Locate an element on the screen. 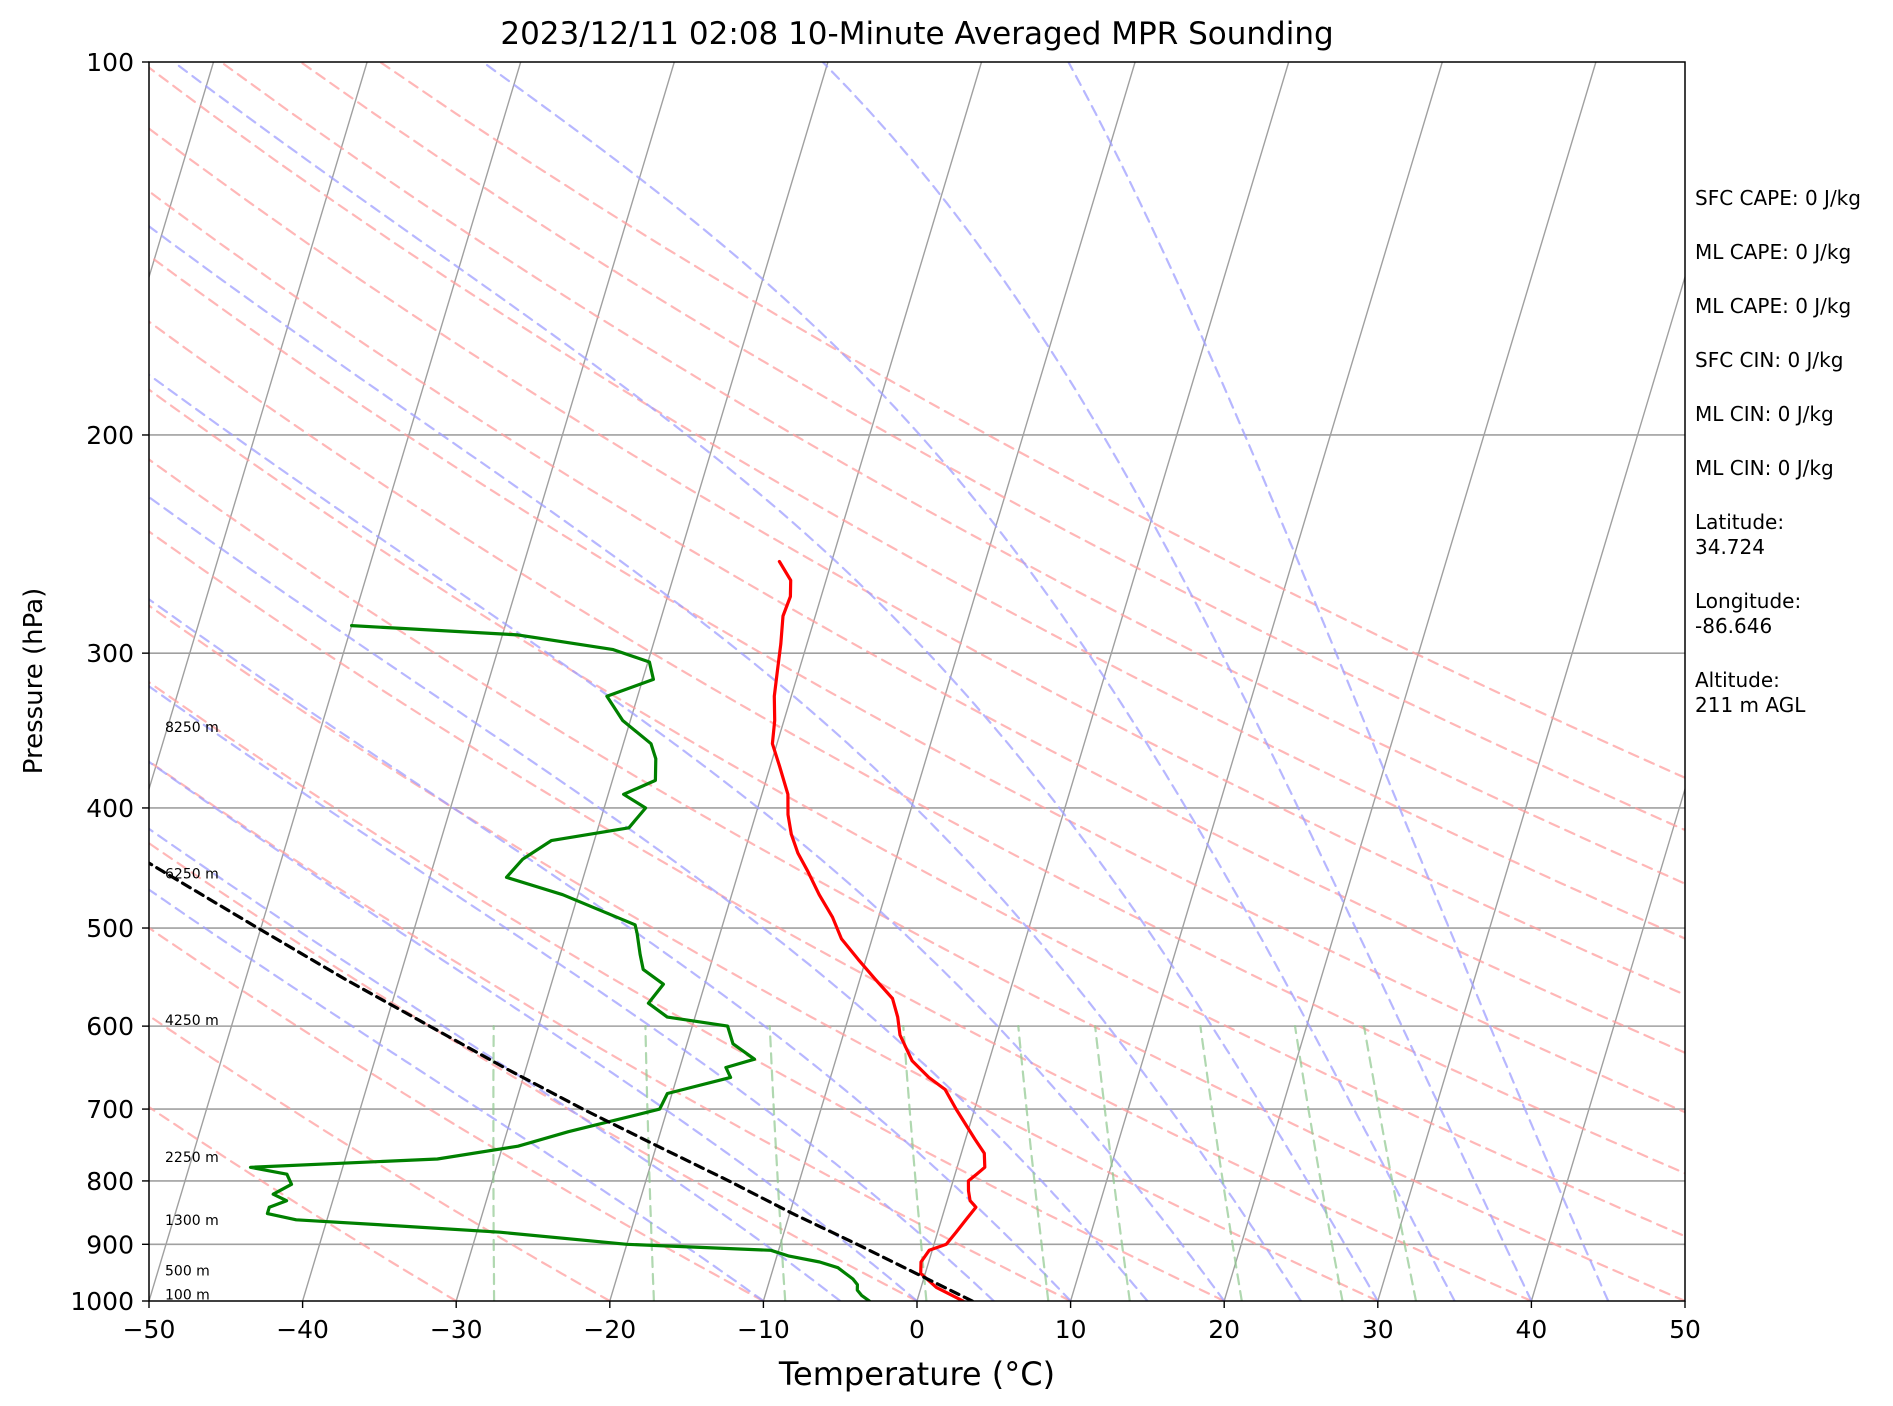 Image resolution: width=1893 pixels, height=1406 pixels. height-labels: 100 m 500 m 1300 m 2250 m 4250 m 6250 m 8250 m is located at coordinates (192, 1012).